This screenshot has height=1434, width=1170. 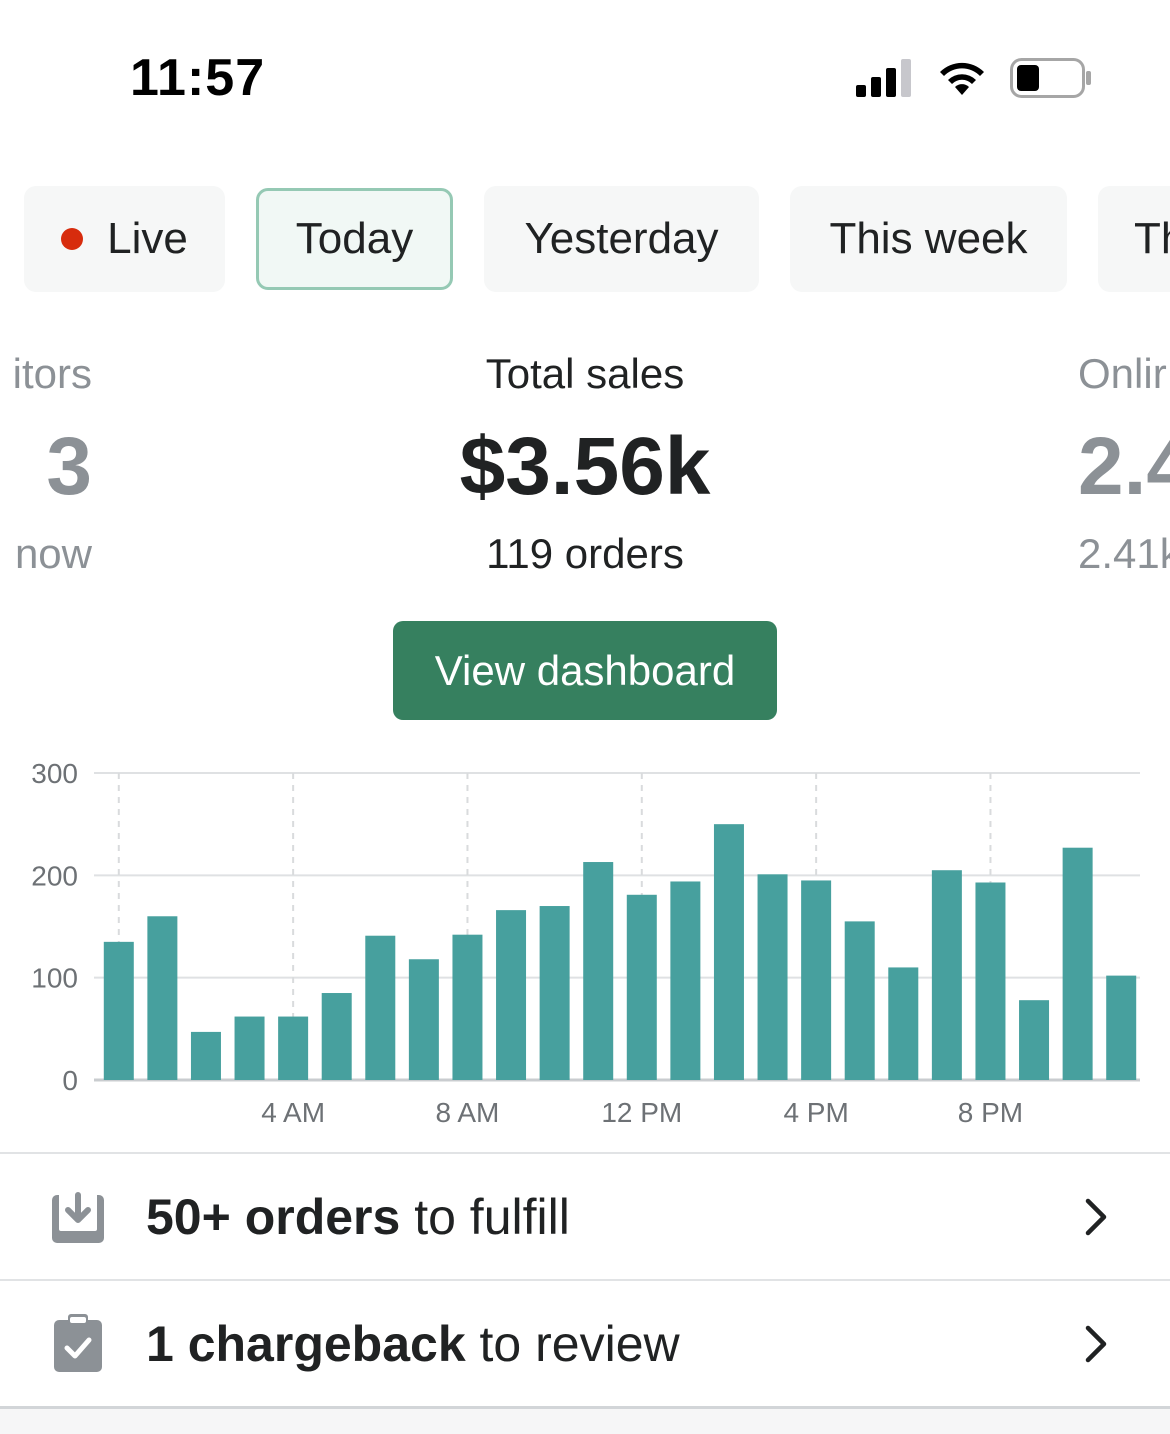 I want to click on visitors-label: itors, so click(x=52, y=373).